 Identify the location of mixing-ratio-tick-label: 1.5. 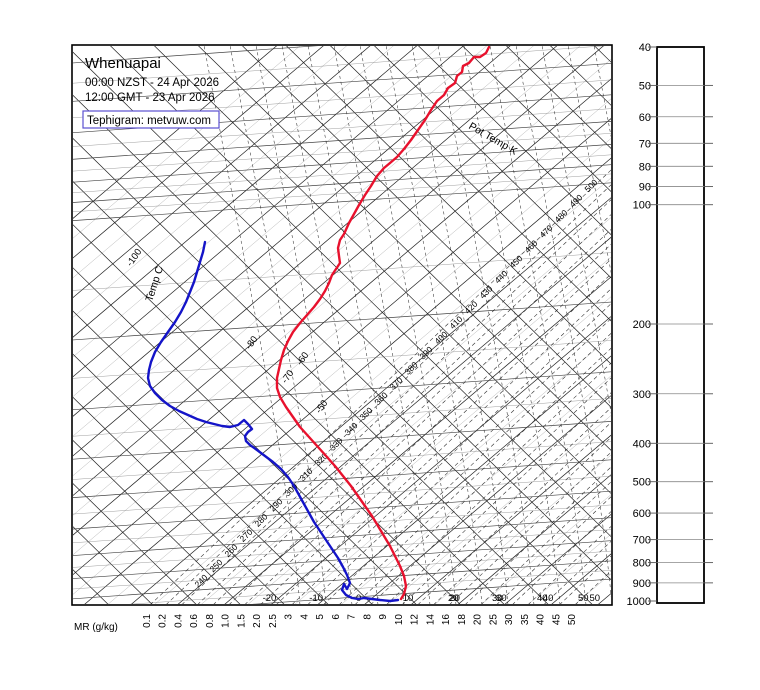
(241, 621).